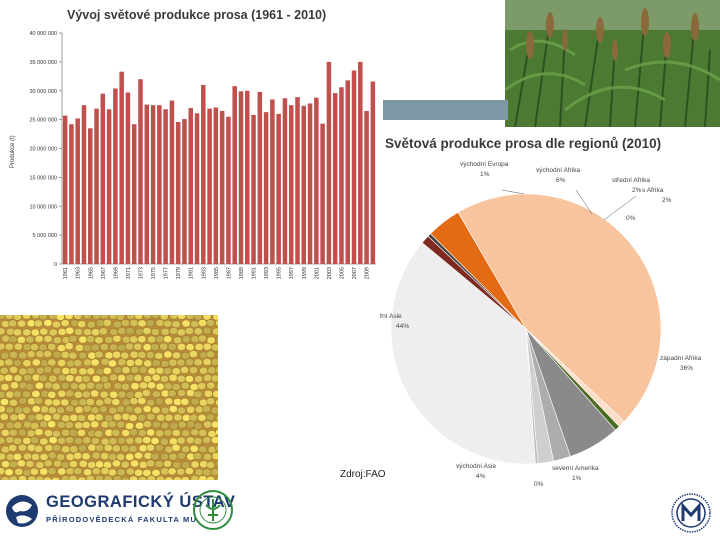  I want to click on pie-slice-západní-Afrika, so click(463, 353).